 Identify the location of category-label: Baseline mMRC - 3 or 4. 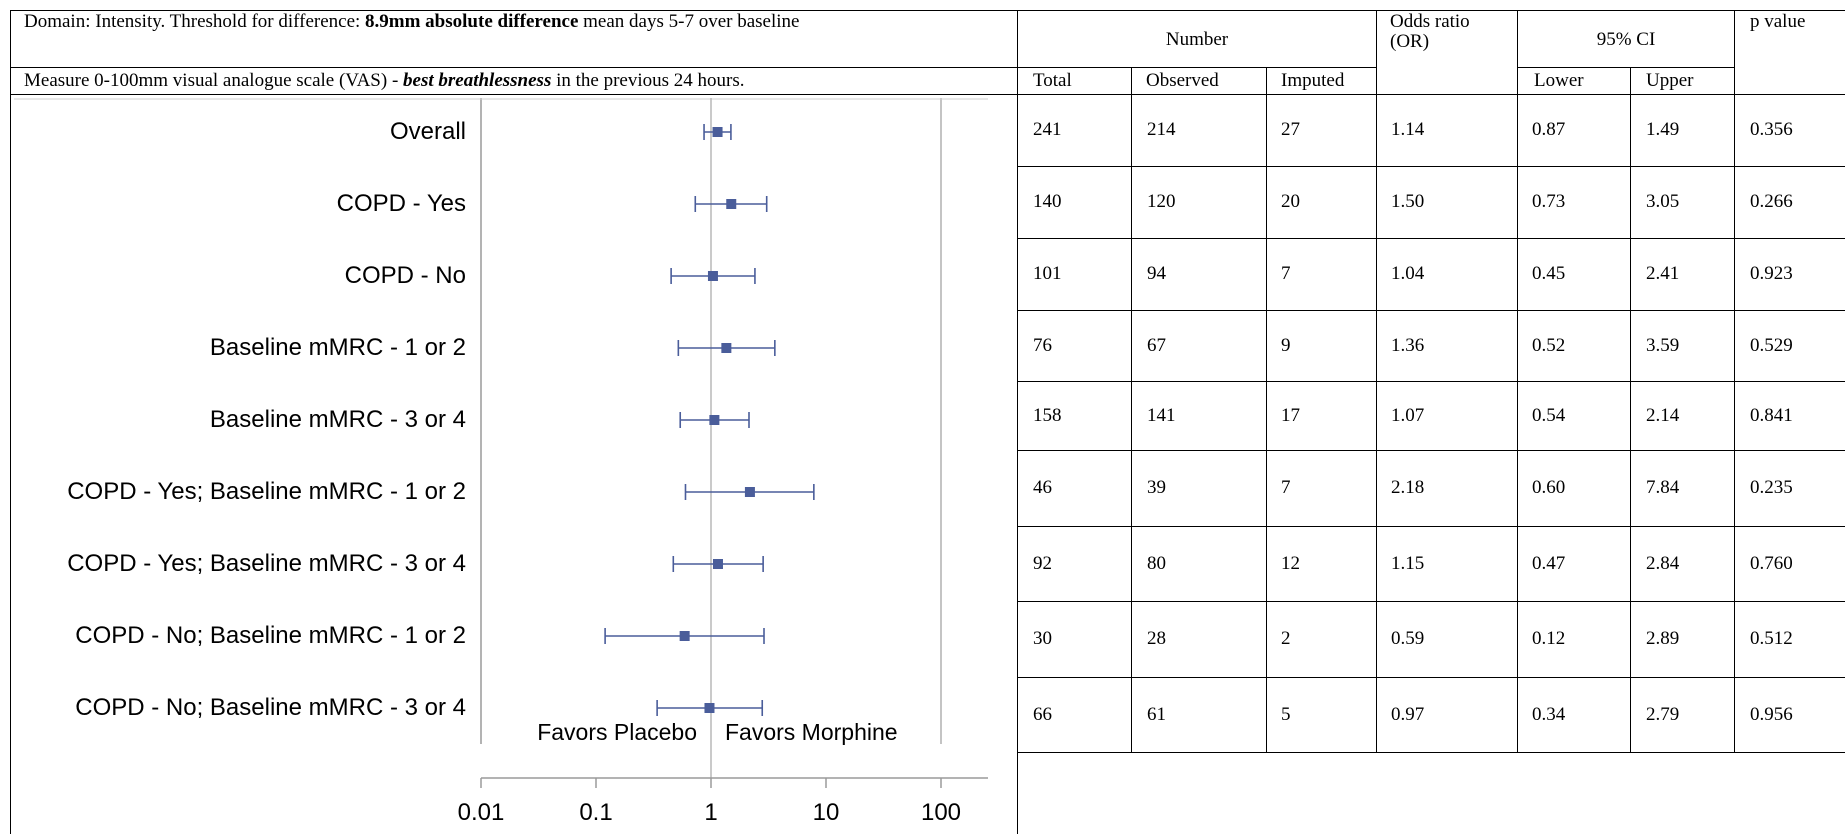
(338, 419).